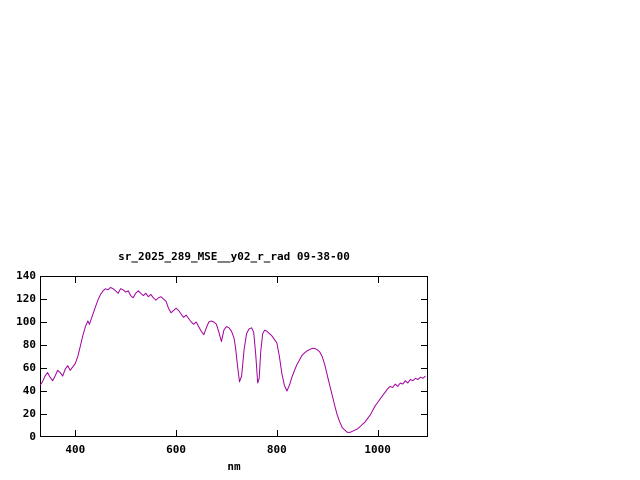  I want to click on y-tick-label: 140, so click(26, 275).